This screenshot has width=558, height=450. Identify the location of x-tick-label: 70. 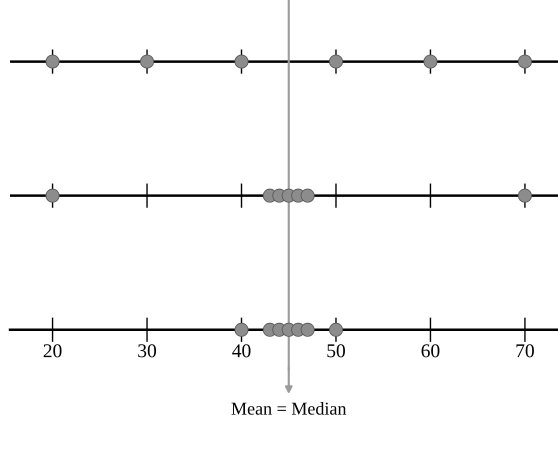
(525, 351).